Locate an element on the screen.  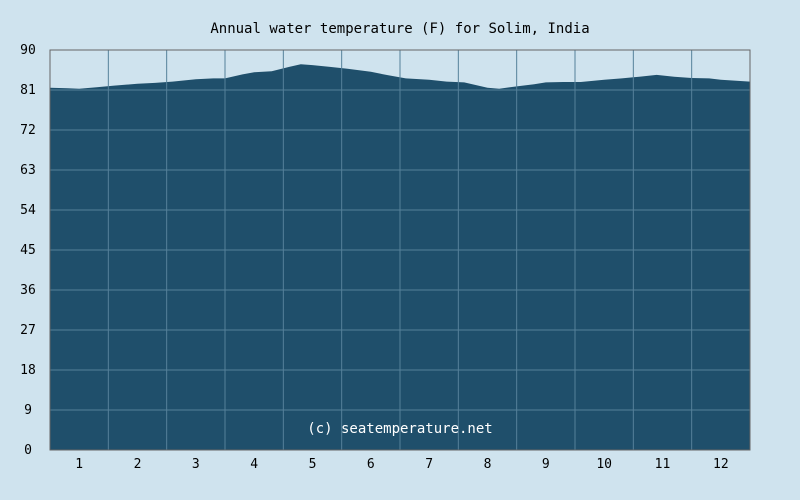
y-tick-label: 0 is located at coordinates (28, 450).